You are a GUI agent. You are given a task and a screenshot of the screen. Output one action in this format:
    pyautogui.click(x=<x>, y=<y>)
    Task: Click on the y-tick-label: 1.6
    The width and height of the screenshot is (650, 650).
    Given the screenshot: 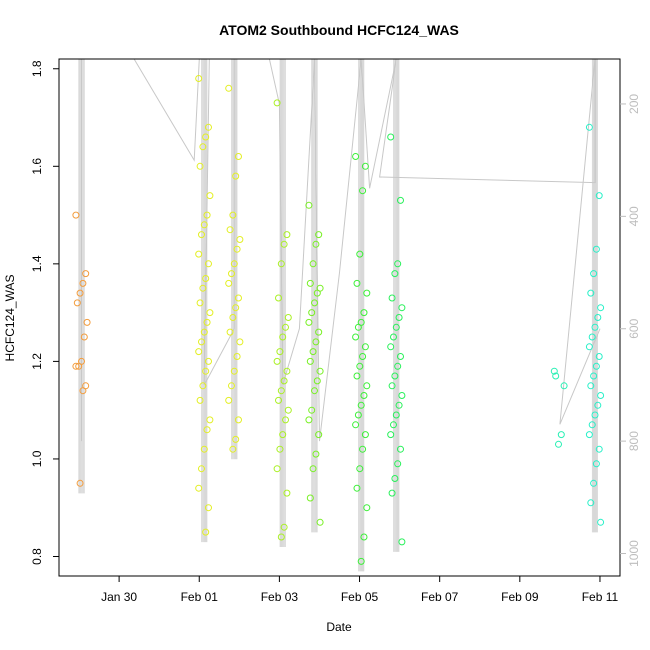 What is the action you would take?
    pyautogui.click(x=37, y=166)
    